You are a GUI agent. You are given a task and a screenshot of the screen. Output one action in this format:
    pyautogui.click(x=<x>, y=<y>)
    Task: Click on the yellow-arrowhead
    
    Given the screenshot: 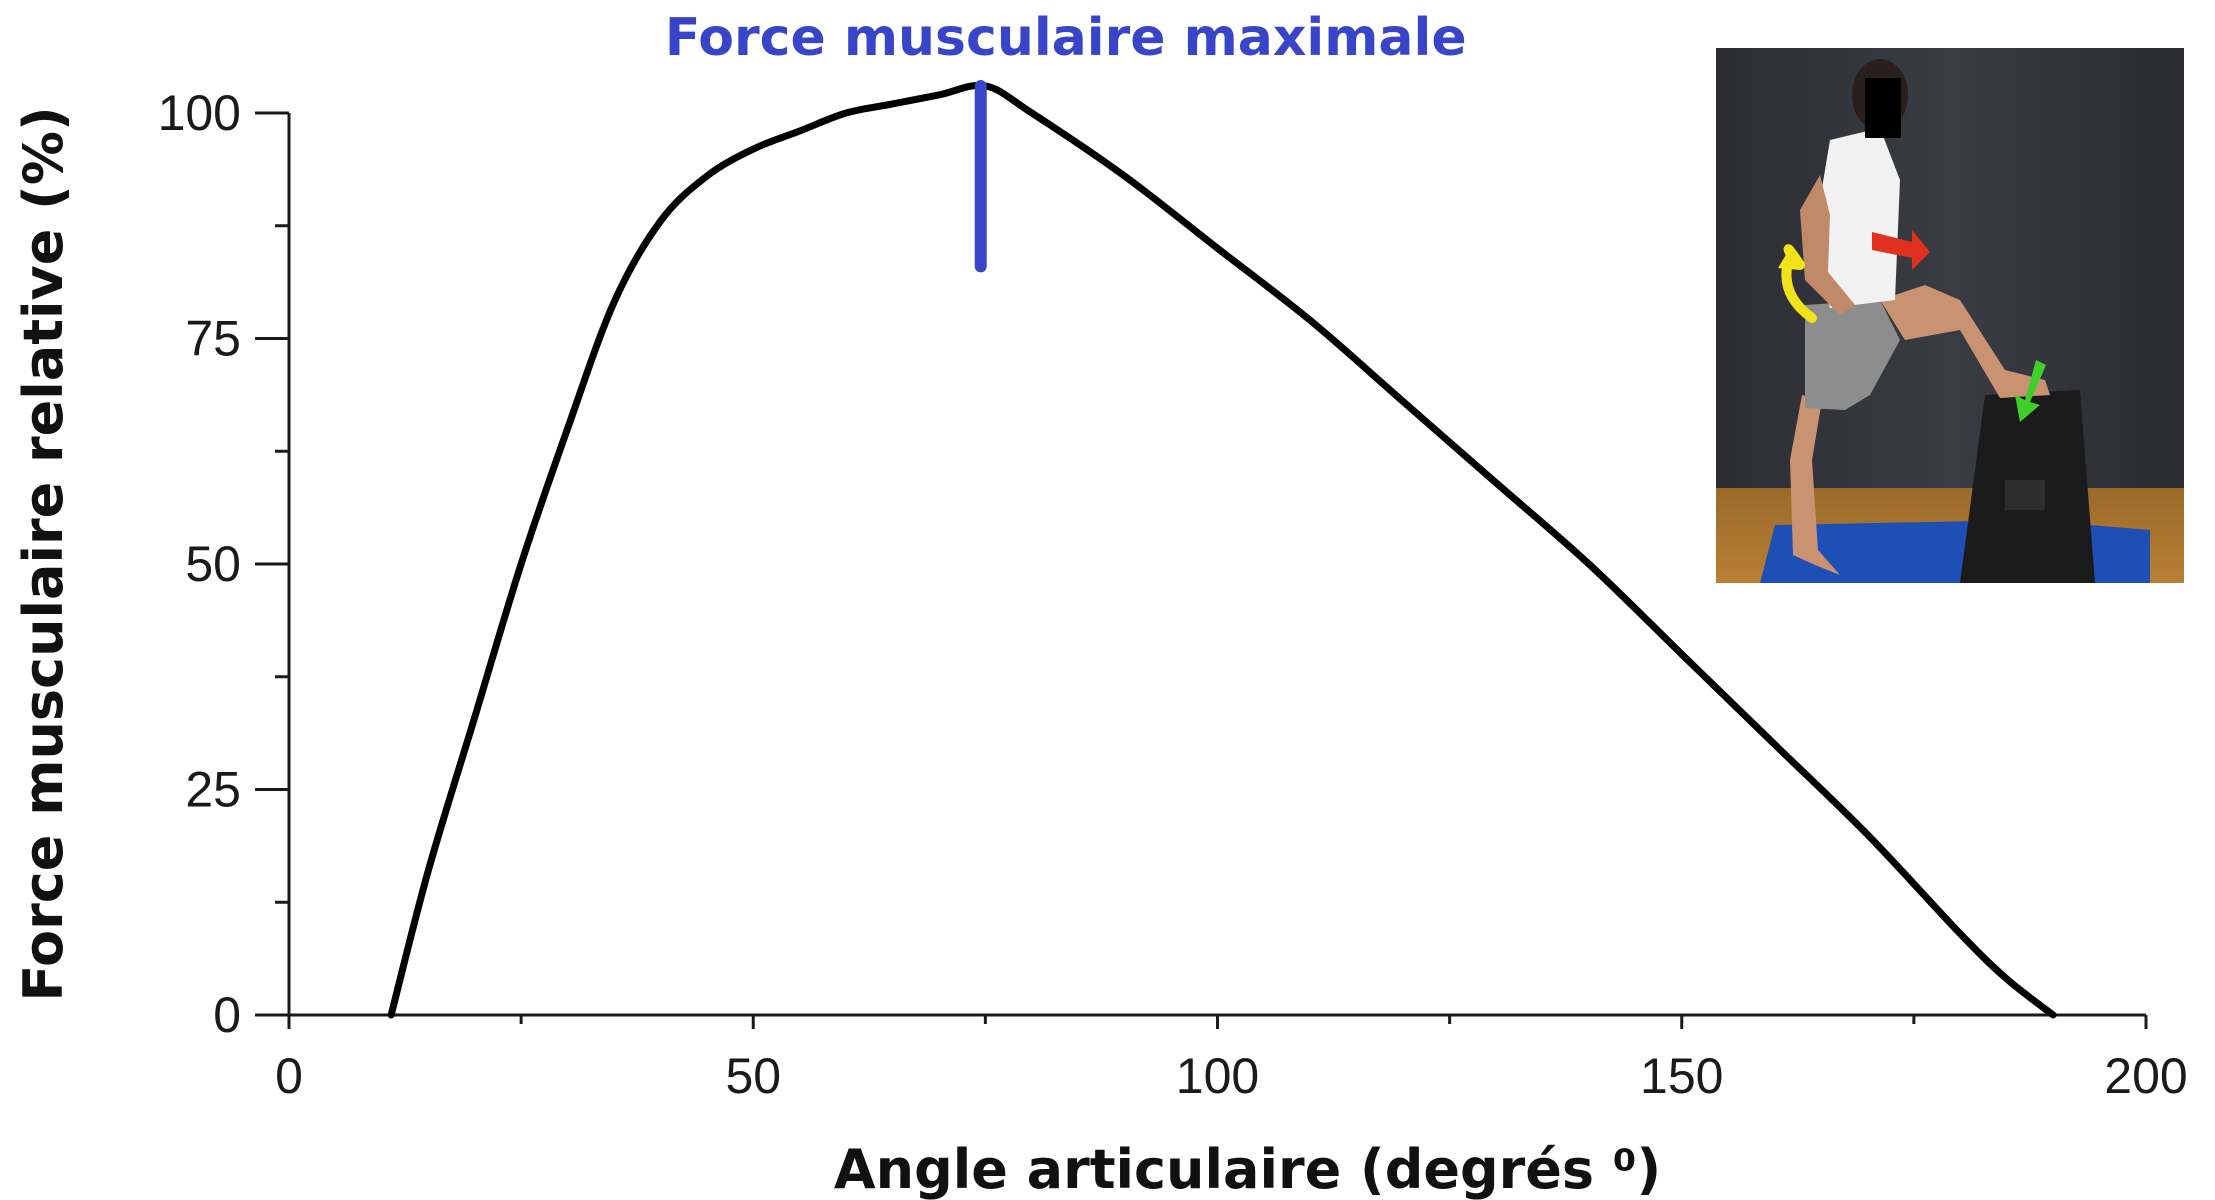 What is the action you would take?
    pyautogui.click(x=1789, y=259)
    